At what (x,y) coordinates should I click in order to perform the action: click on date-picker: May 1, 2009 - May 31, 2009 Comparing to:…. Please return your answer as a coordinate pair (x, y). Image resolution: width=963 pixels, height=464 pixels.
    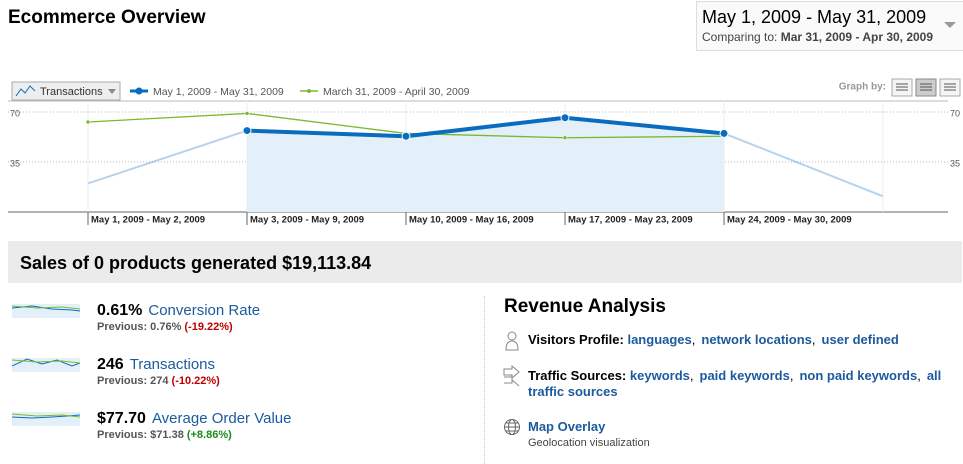
    Looking at the image, I should click on (829, 26).